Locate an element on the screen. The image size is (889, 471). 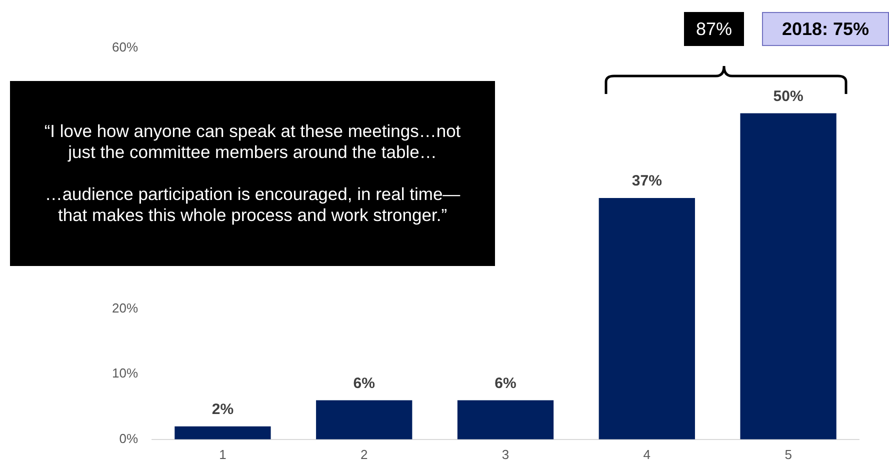
y-tick-label: 0% is located at coordinates (128, 438).